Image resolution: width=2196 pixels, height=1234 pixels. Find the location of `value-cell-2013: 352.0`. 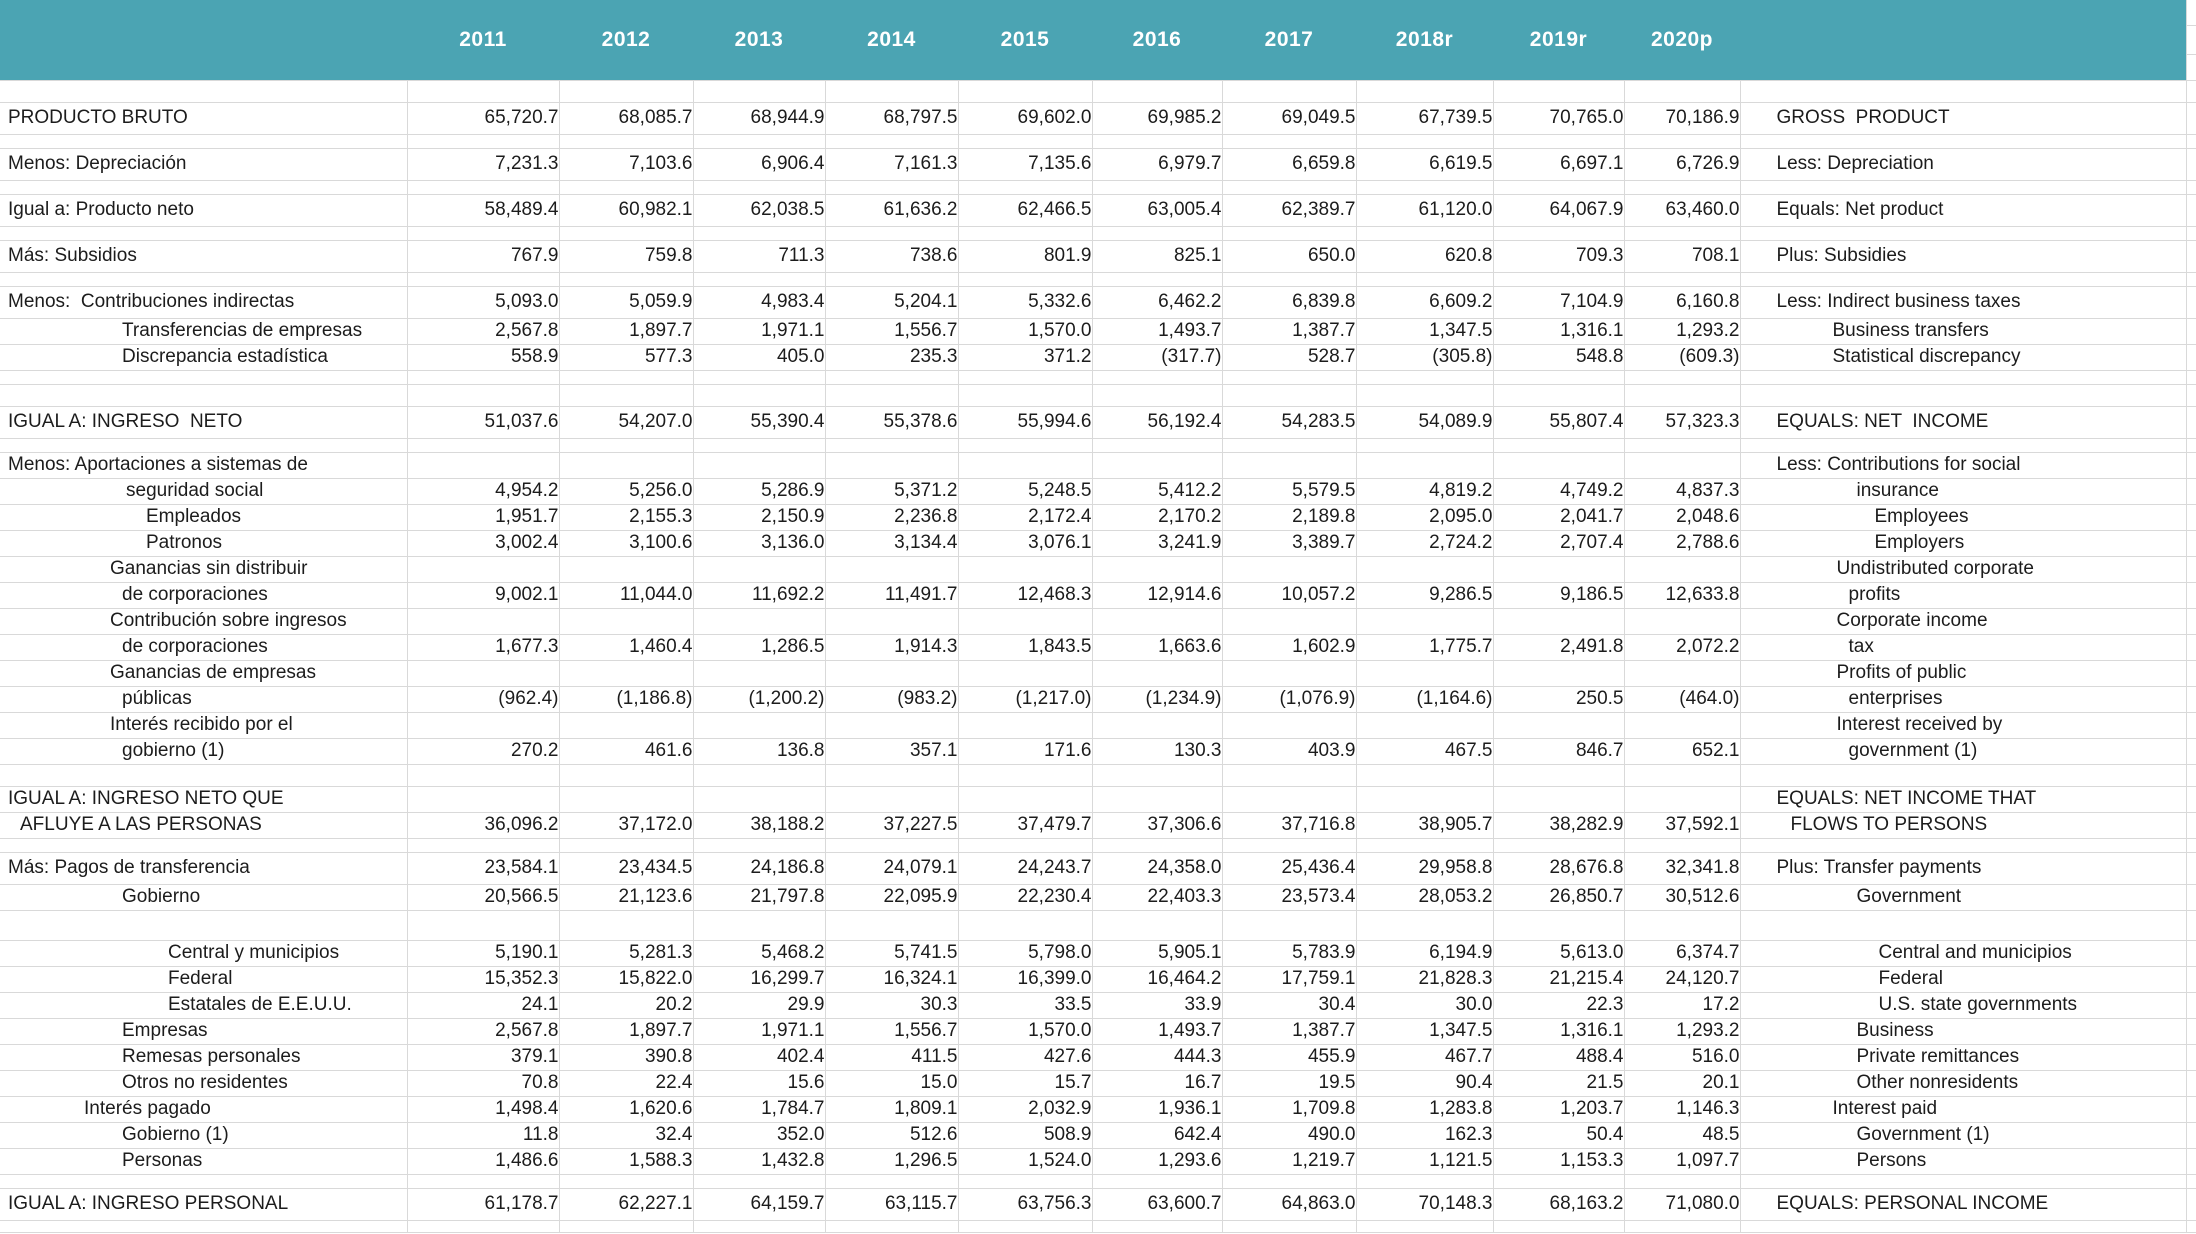

value-cell-2013: 352.0 is located at coordinates (759, 1135).